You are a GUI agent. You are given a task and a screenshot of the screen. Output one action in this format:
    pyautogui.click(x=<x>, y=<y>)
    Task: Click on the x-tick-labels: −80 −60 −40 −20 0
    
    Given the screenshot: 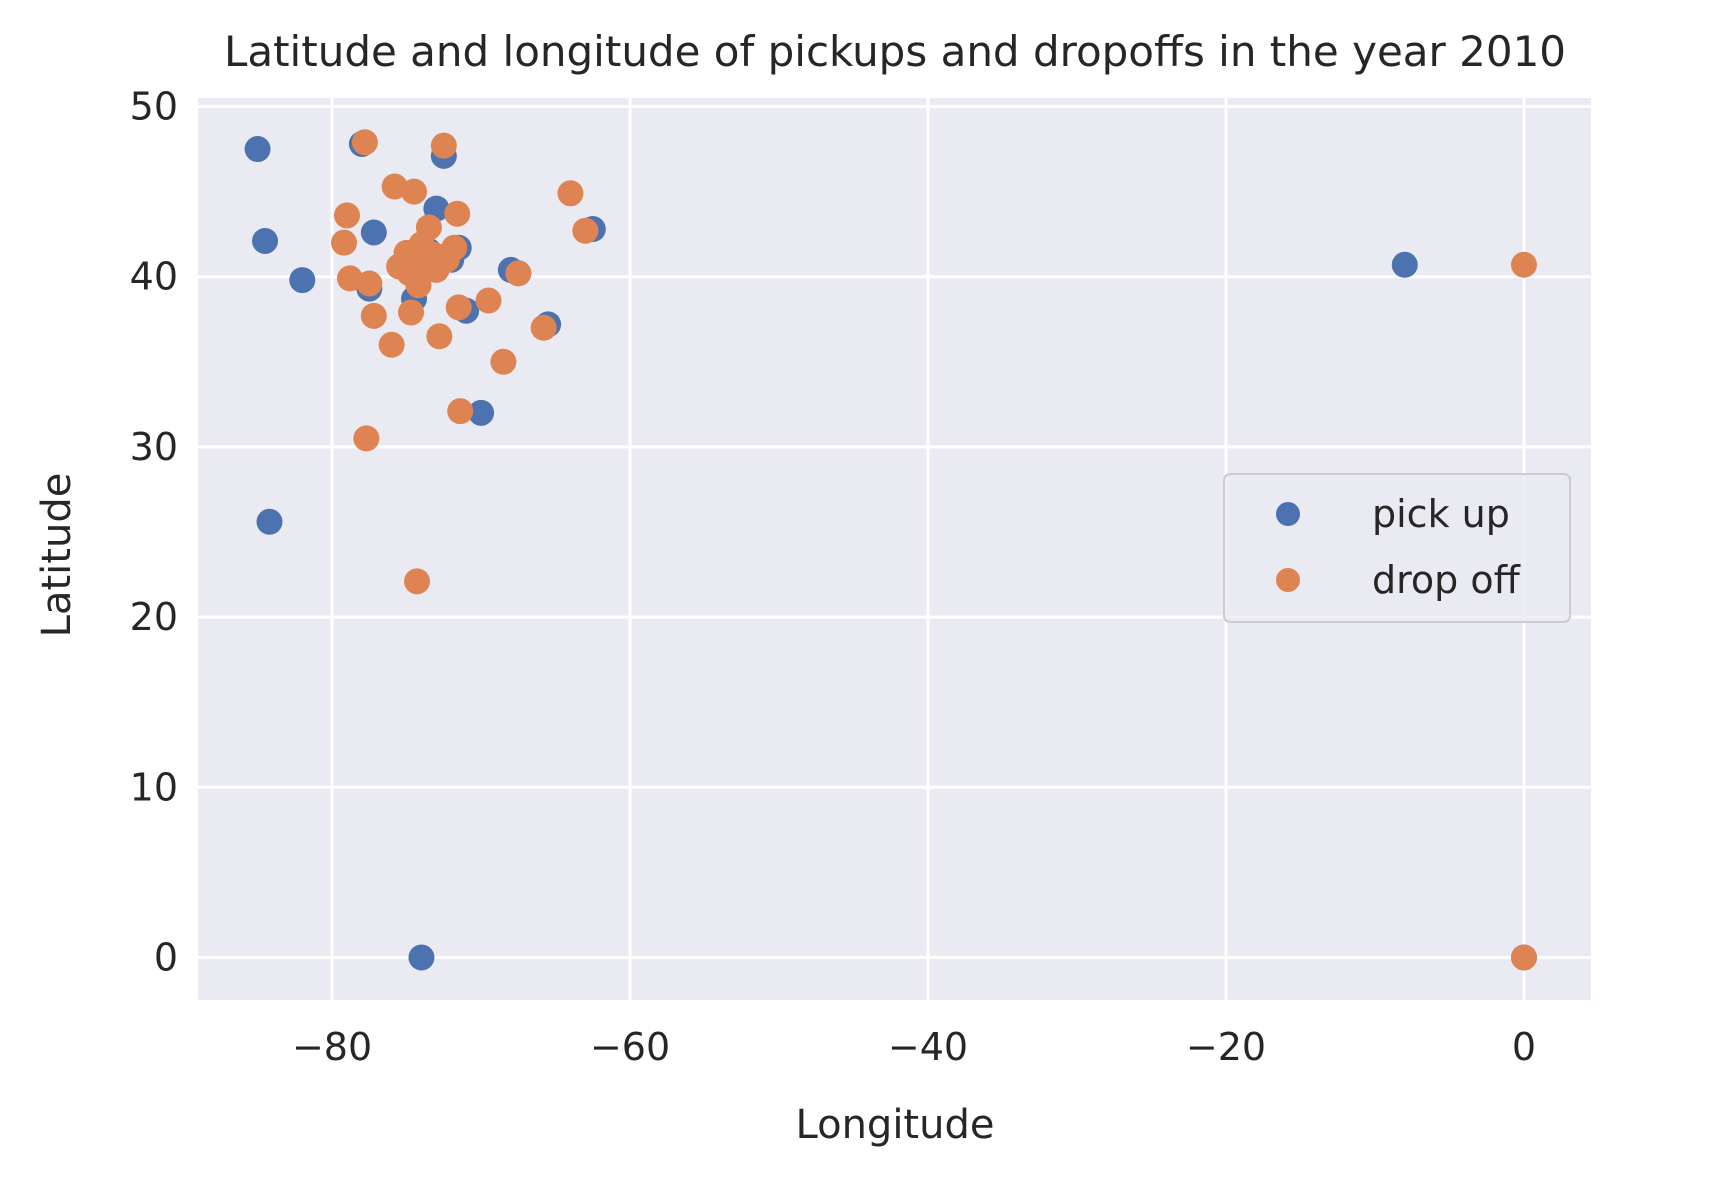 What is the action you would take?
    pyautogui.click(x=914, y=1047)
    